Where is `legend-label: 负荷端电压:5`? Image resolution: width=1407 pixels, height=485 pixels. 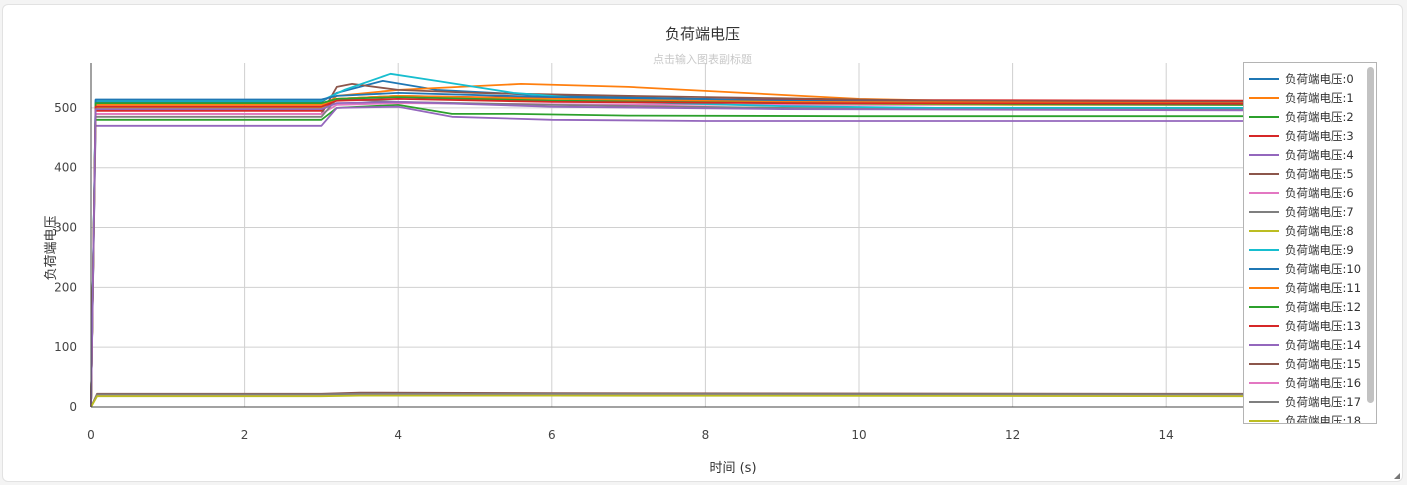 legend-label: 负荷端电压:5 is located at coordinates (1319, 173).